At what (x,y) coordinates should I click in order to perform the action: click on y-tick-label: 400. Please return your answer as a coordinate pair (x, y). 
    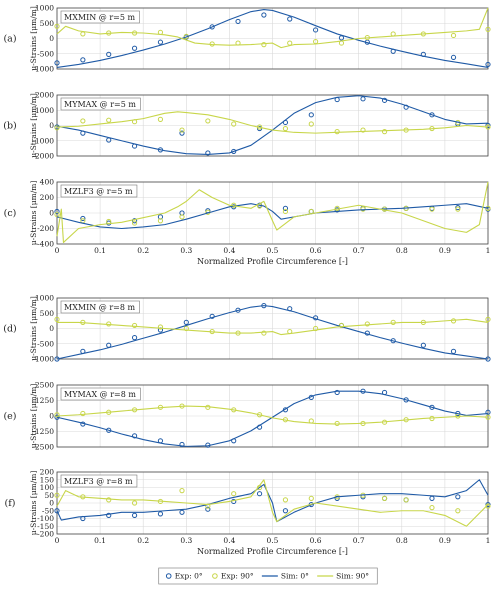
    Looking at the image, I should click on (47, 182).